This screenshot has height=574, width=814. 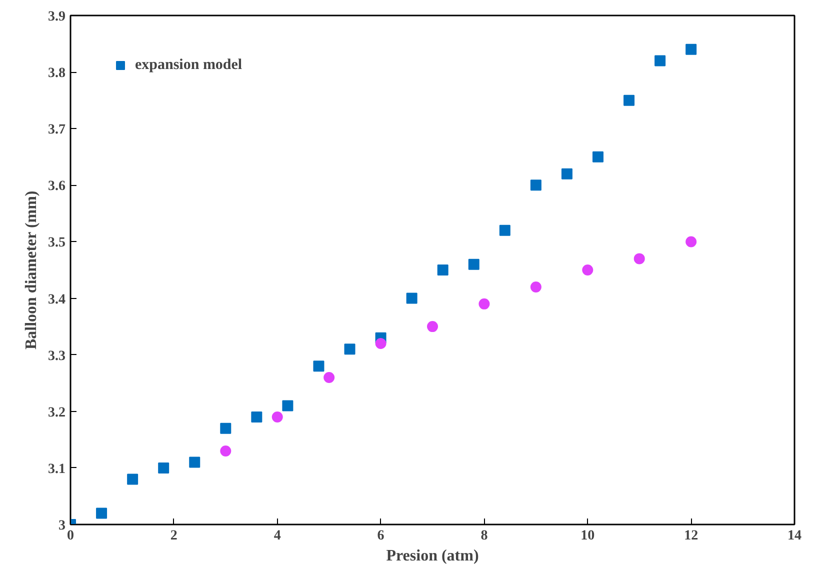 I want to click on y-tick-label: 3, so click(x=62, y=526).